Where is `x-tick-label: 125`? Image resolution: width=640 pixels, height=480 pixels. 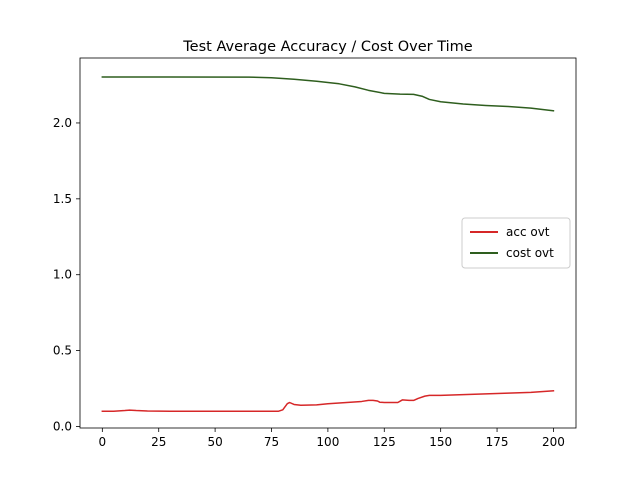 x-tick-label: 125 is located at coordinates (384, 442).